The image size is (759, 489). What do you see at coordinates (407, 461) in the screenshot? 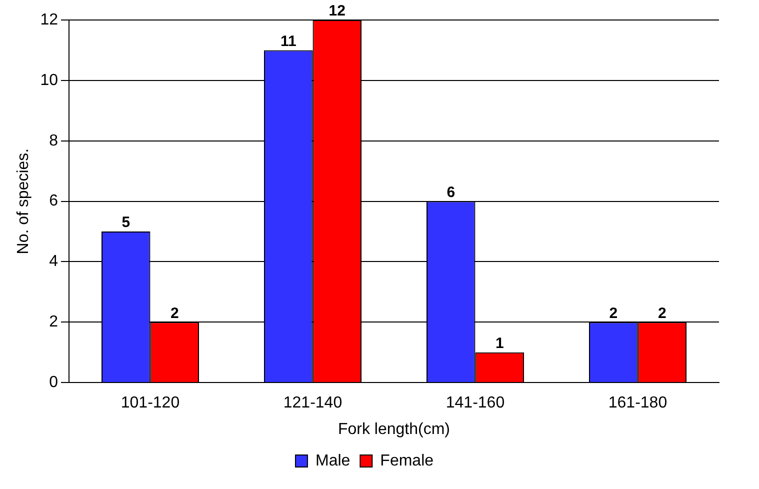
I see `legend-label: Female` at bounding box center [407, 461].